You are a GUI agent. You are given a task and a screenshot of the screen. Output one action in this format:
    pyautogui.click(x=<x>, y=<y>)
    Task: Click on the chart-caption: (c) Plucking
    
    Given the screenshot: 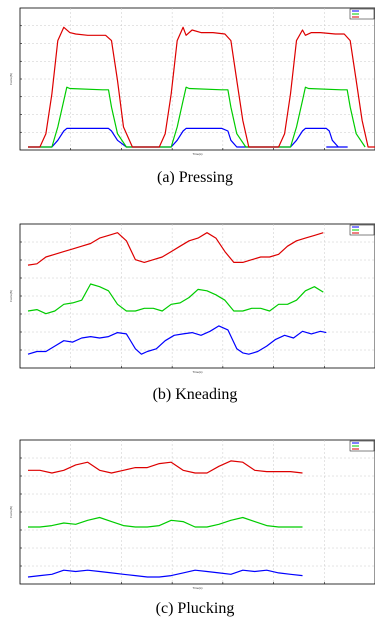 What is the action you would take?
    pyautogui.click(x=195, y=608)
    